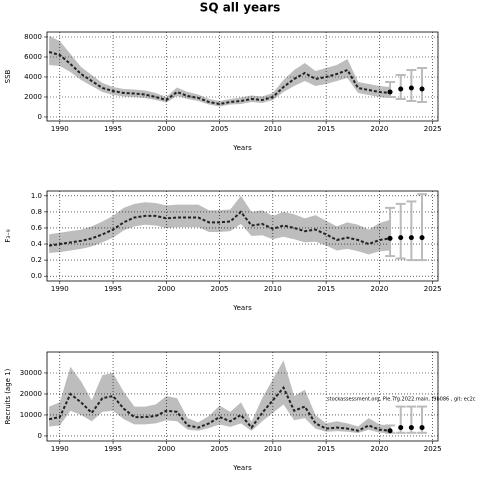  What do you see at coordinates (33, 77) in the screenshot?
I see `y-tick-label: 4000` at bounding box center [33, 77].